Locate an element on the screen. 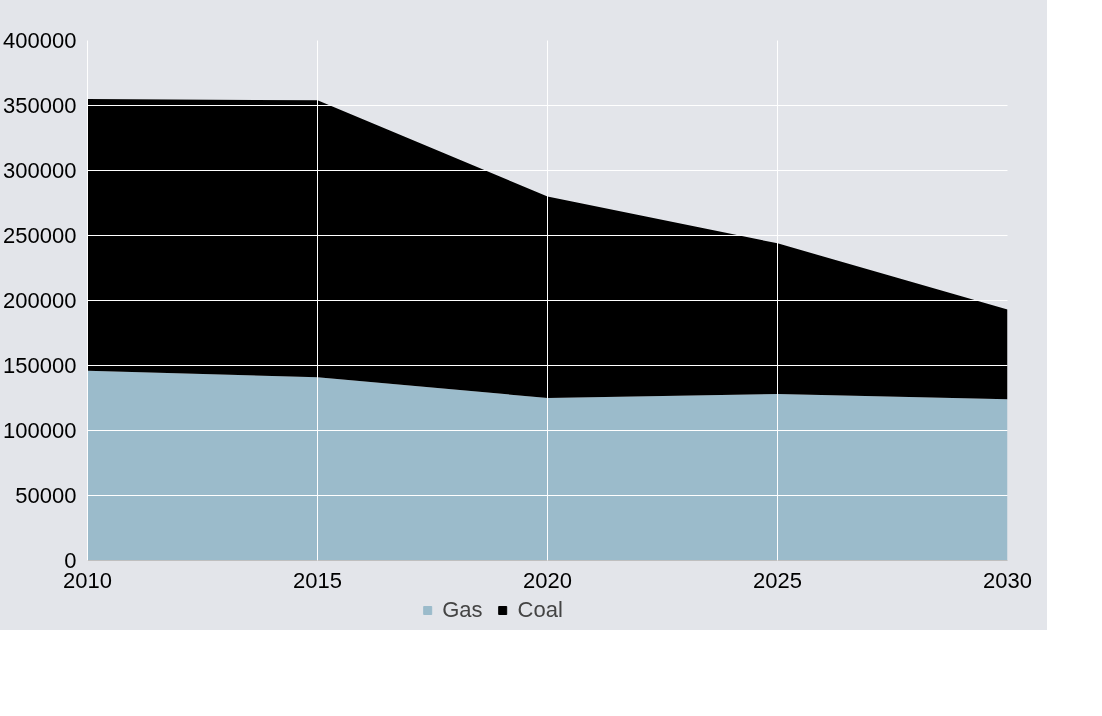 Image resolution: width=1102 pixels, height=716 pixels. x-tick-label: 2020 is located at coordinates (547, 580).